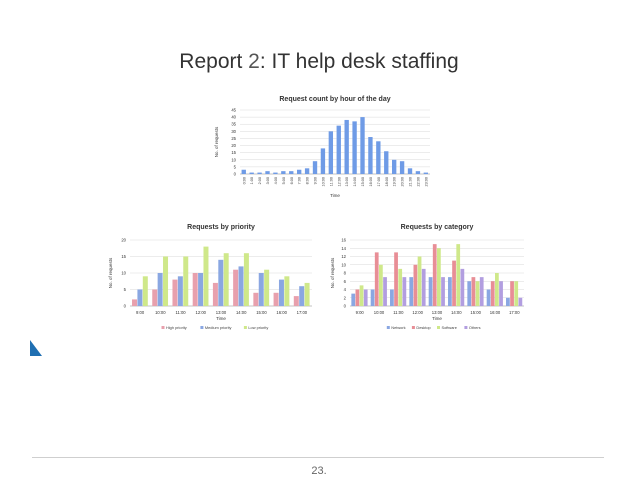 The height and width of the screenshot is (493, 638). I want to click on y-tick-label: 12, so click(343, 256).